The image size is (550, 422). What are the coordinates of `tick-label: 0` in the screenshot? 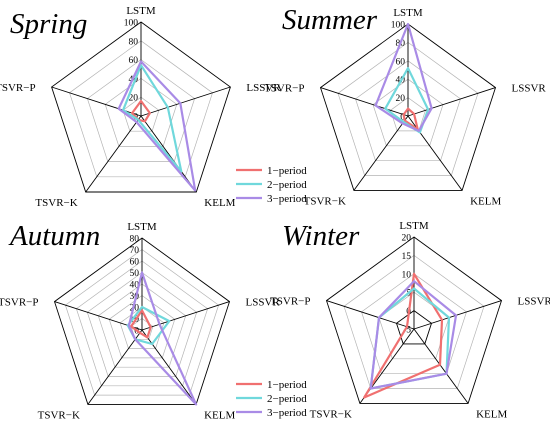 It's located at (402, 118).